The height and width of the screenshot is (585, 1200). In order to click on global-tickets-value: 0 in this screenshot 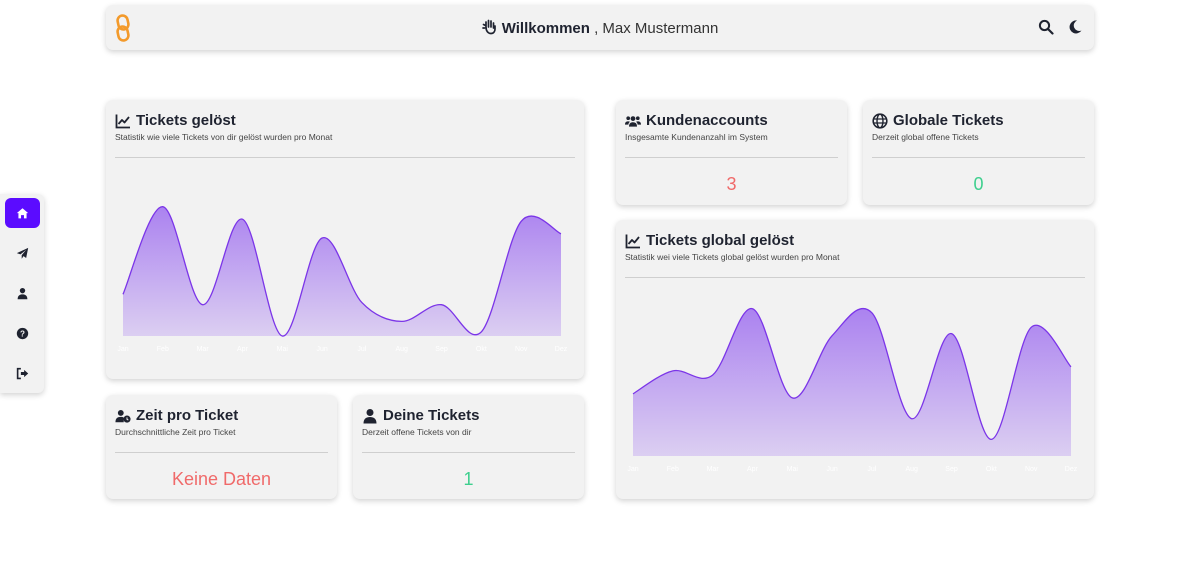, I will do `click(978, 184)`.